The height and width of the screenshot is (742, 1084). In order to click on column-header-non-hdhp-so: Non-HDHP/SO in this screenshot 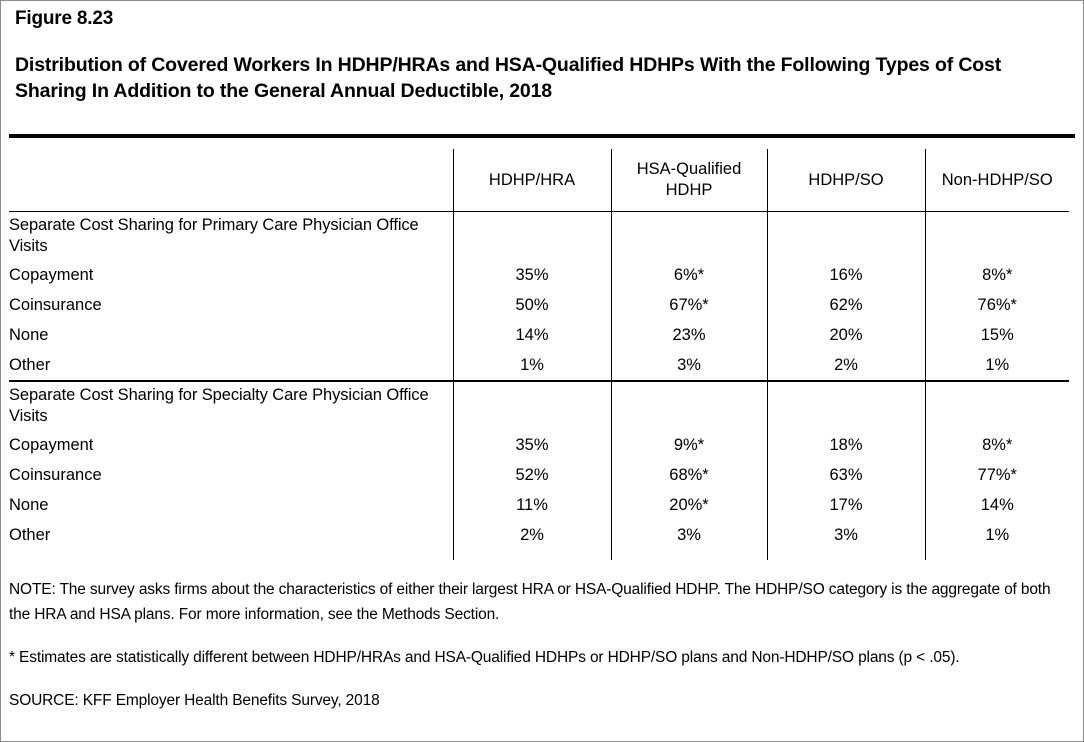, I will do `click(996, 180)`.